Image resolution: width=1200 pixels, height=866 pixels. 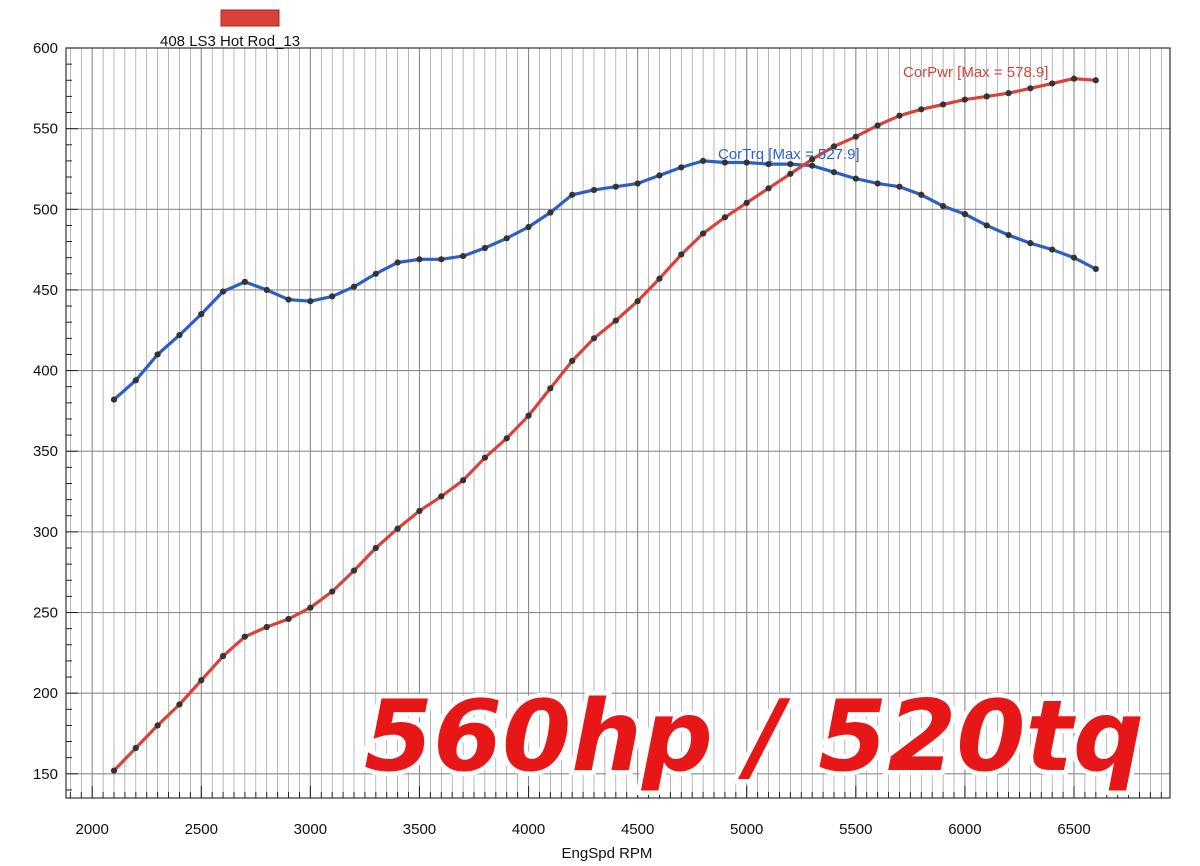 What do you see at coordinates (45, 774) in the screenshot?
I see `y-tick-label: 150` at bounding box center [45, 774].